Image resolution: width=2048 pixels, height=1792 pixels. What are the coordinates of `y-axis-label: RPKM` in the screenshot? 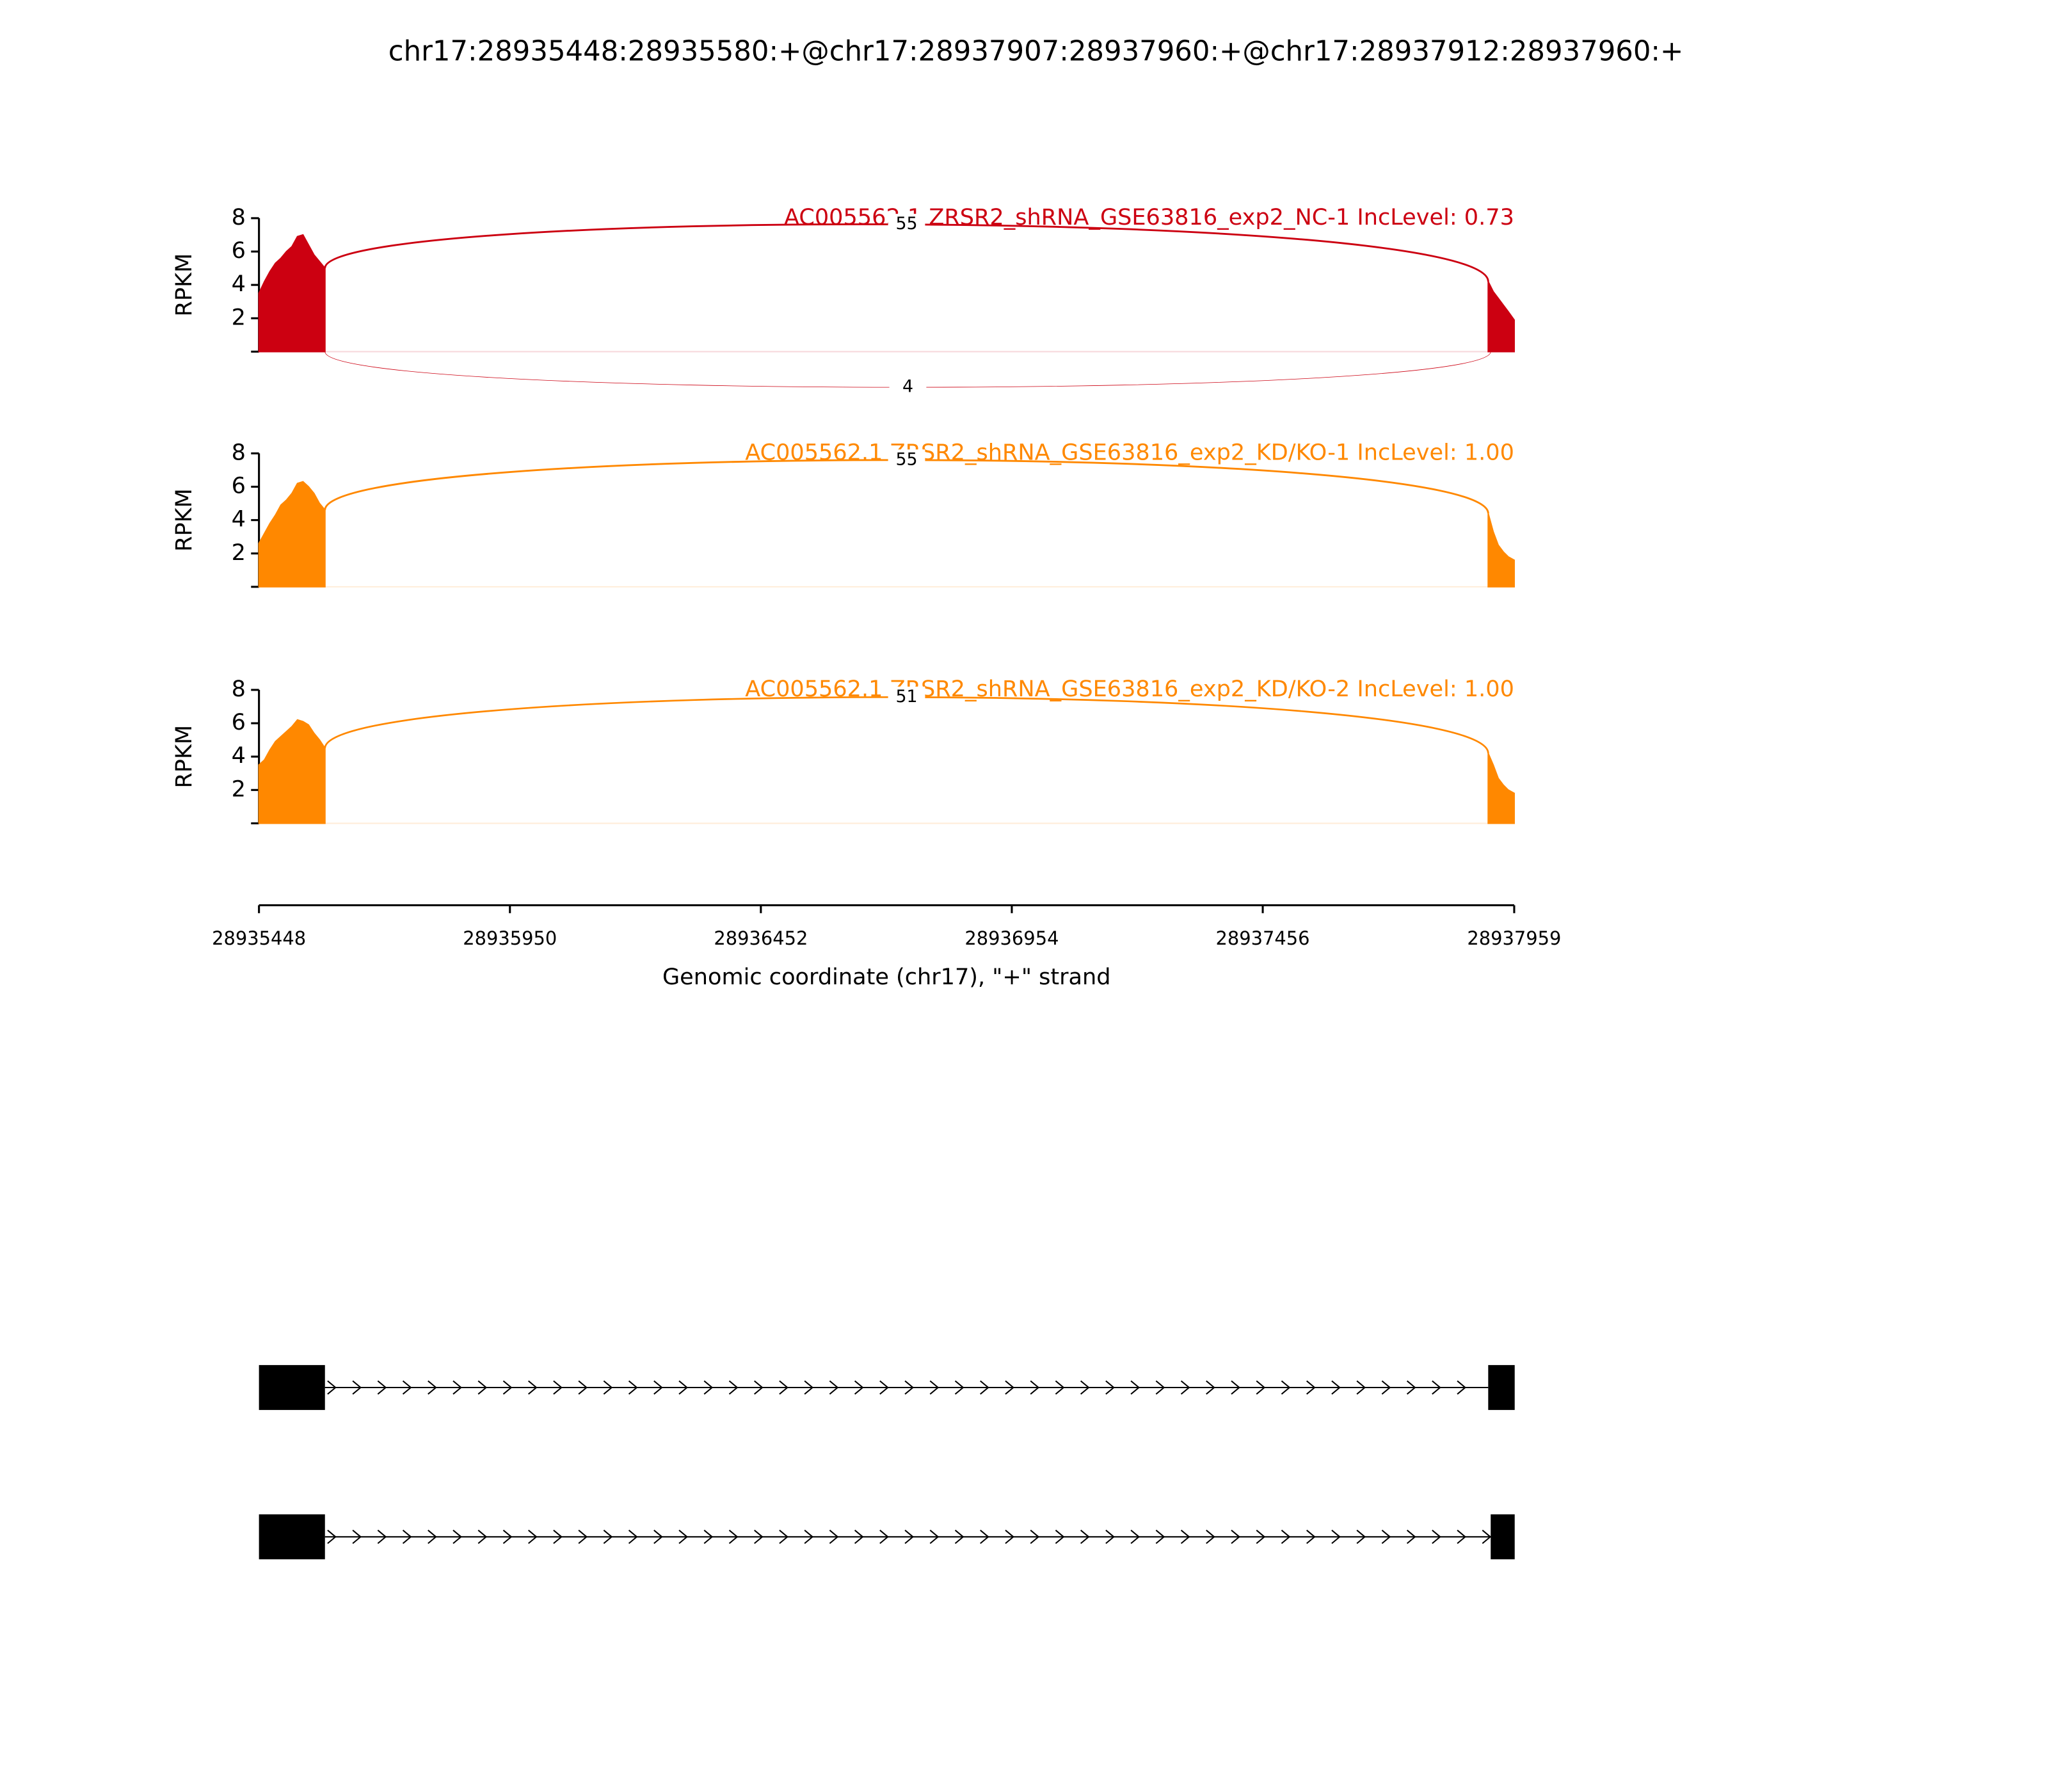 It's located at (184, 756).